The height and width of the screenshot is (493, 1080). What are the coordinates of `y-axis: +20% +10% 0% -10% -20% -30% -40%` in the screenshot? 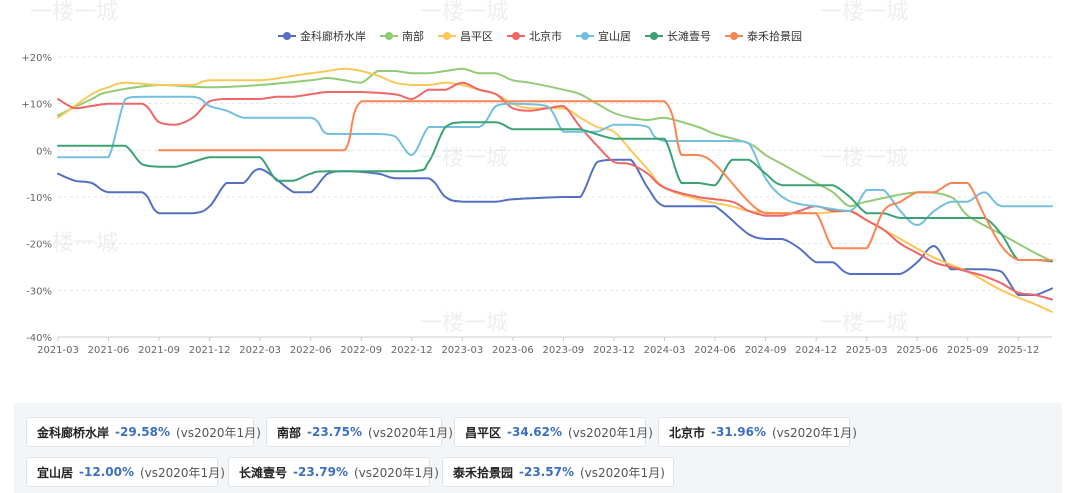 It's located at (36, 198).